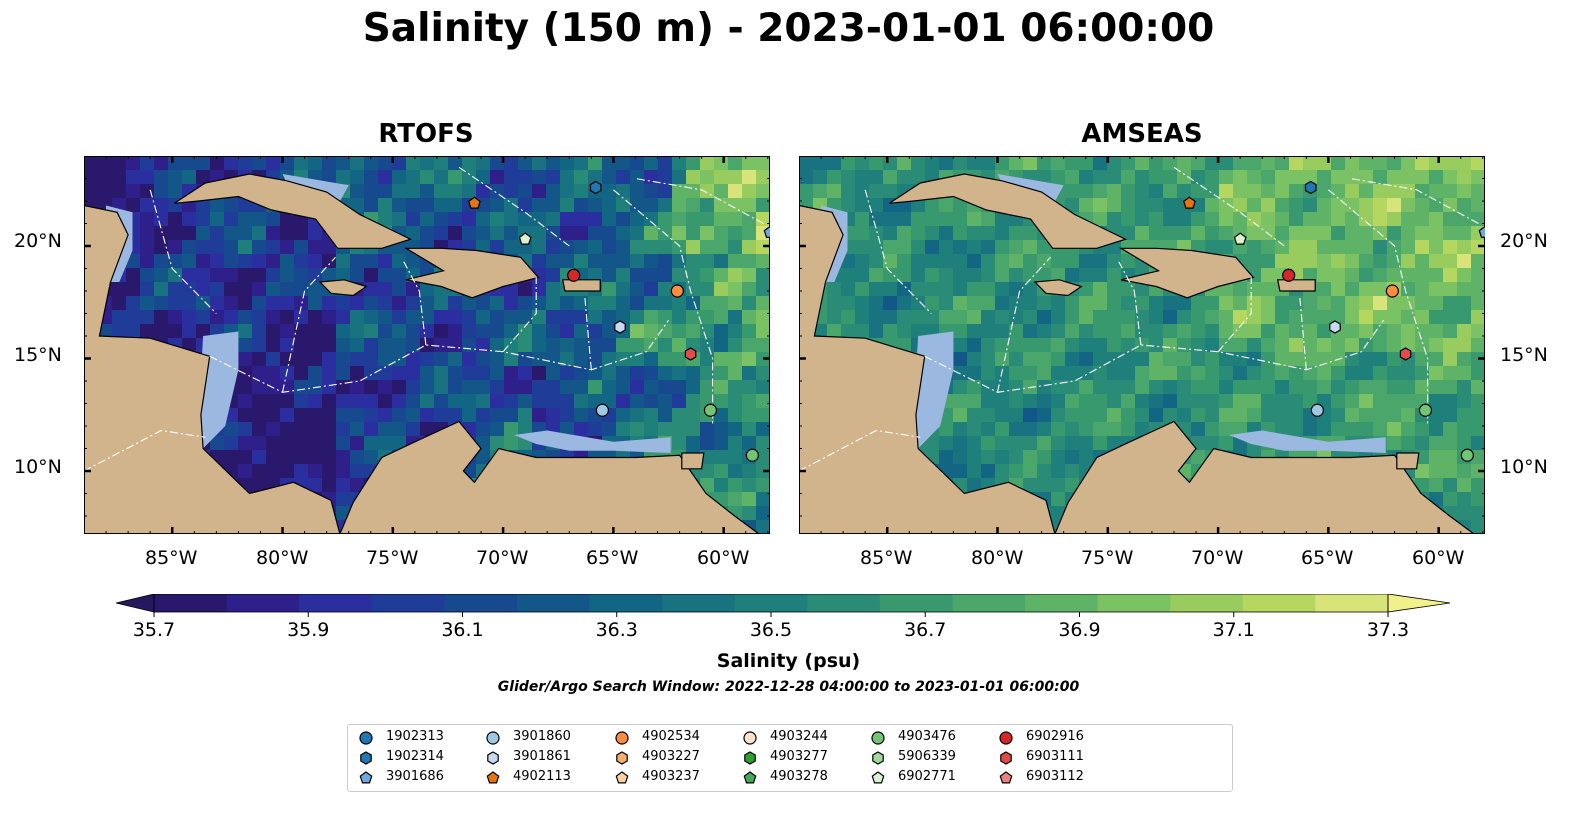 Image resolution: width=1577 pixels, height=827 pixels. Describe the element at coordinates (1524, 241) in the screenshot. I see `lat-tick-20n-right: 20°N` at that location.